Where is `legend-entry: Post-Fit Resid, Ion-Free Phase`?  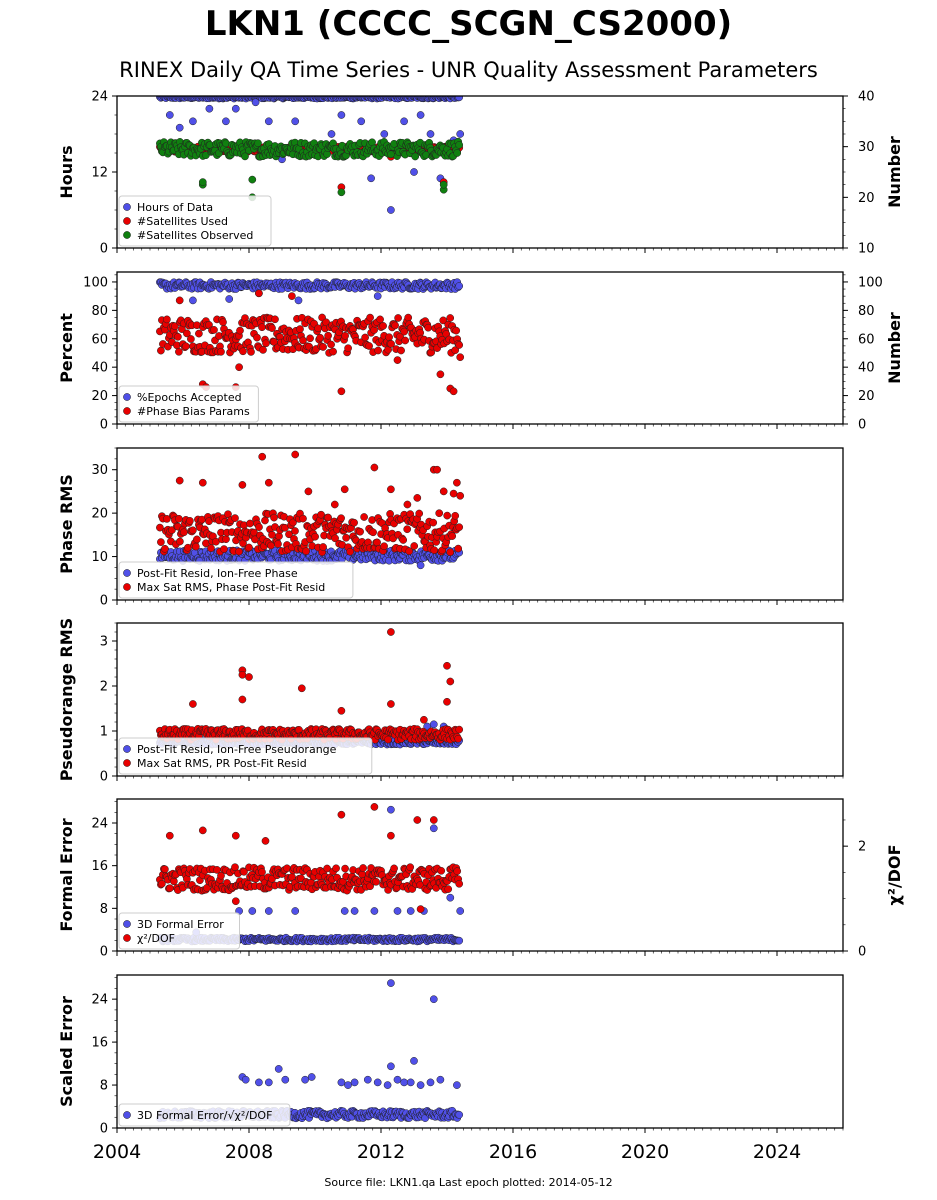 legend-entry: Post-Fit Resid, Ion-Free Phase is located at coordinates (217, 573).